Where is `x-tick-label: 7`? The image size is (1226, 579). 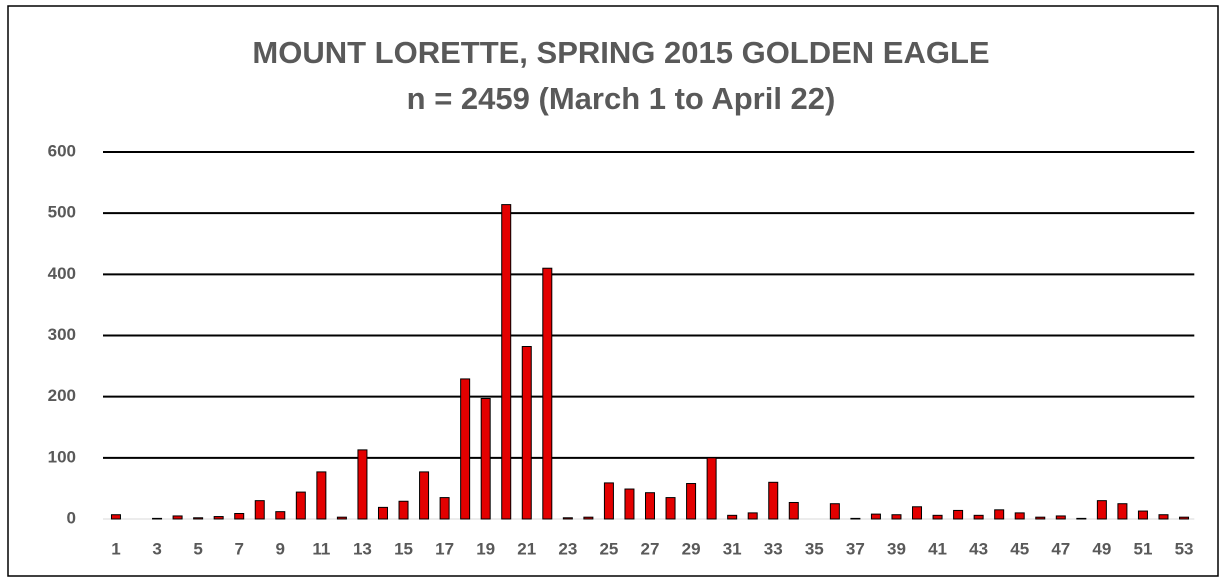 x-tick-label: 7 is located at coordinates (238, 548).